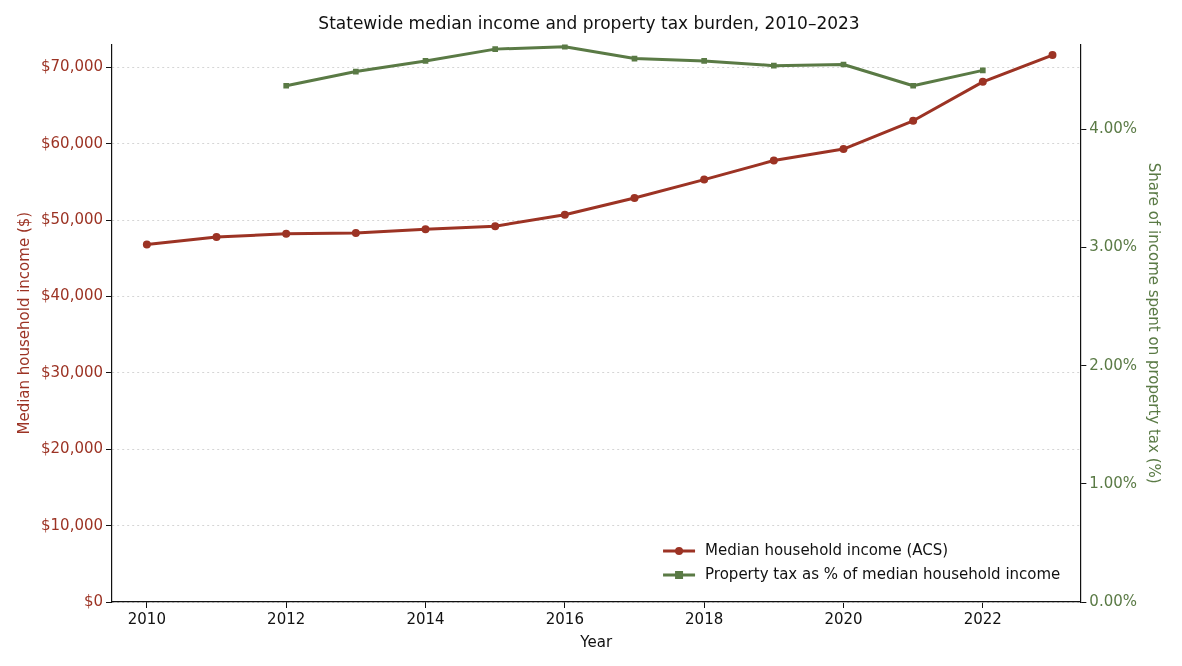 The height and width of the screenshot is (666, 1182). I want to click on y-tick-label: $30,000, so click(72, 371).